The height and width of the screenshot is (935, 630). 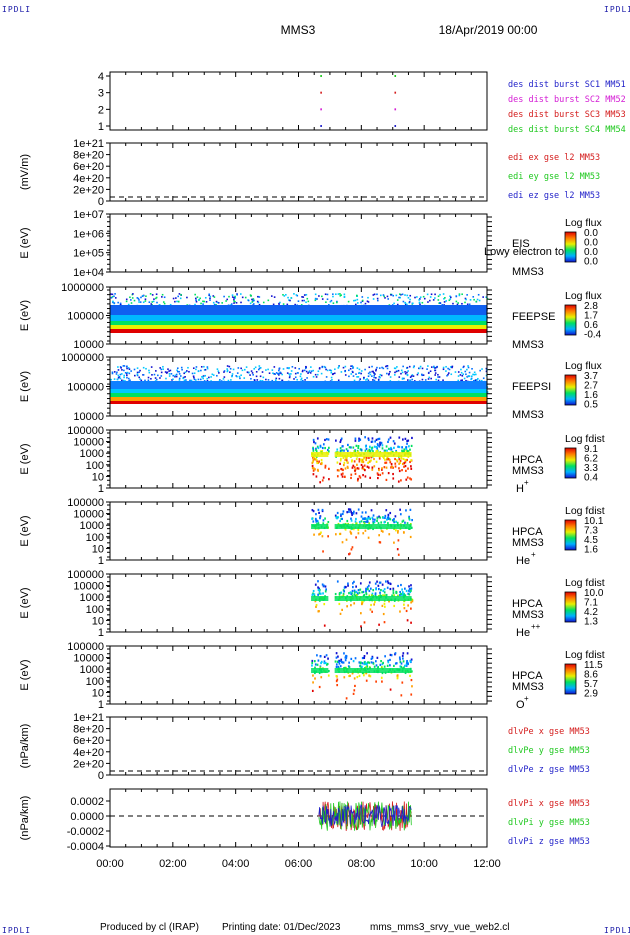 I want to click on y-tick-label: 8e+20, so click(x=88, y=156).